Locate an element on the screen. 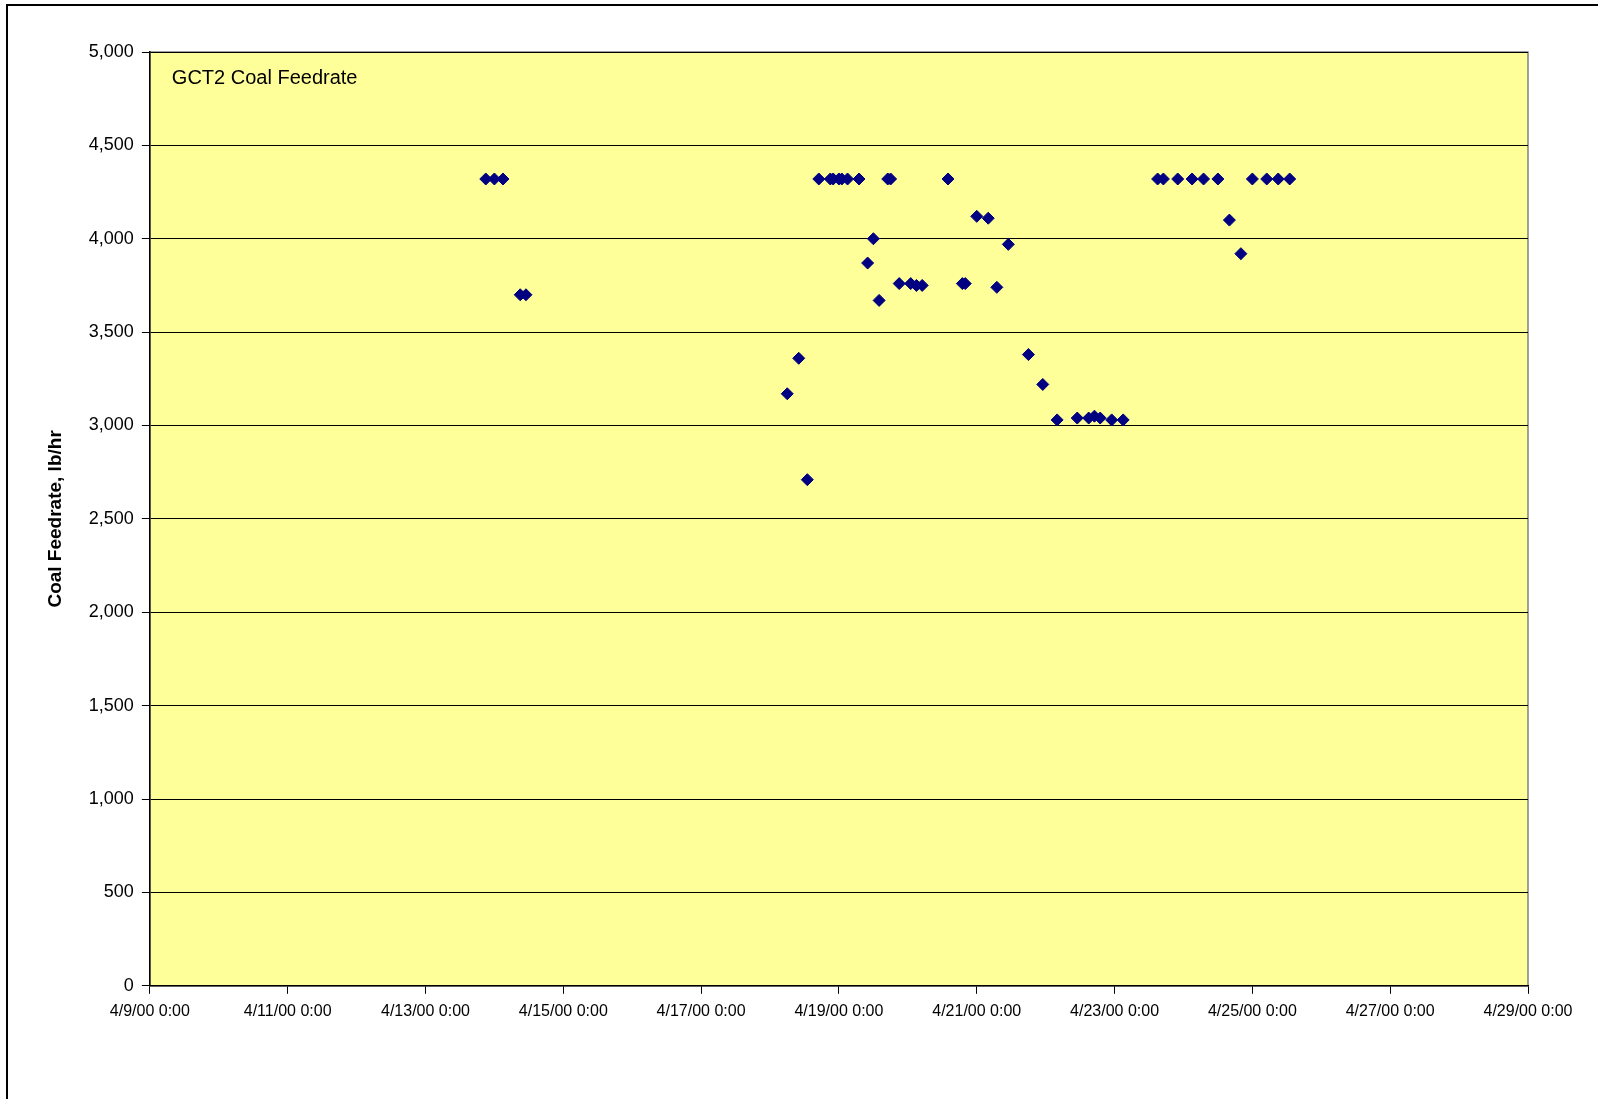 This screenshot has width=1598, height=1099. x-tick-label: 4/17/00 0:00 is located at coordinates (701, 1010).